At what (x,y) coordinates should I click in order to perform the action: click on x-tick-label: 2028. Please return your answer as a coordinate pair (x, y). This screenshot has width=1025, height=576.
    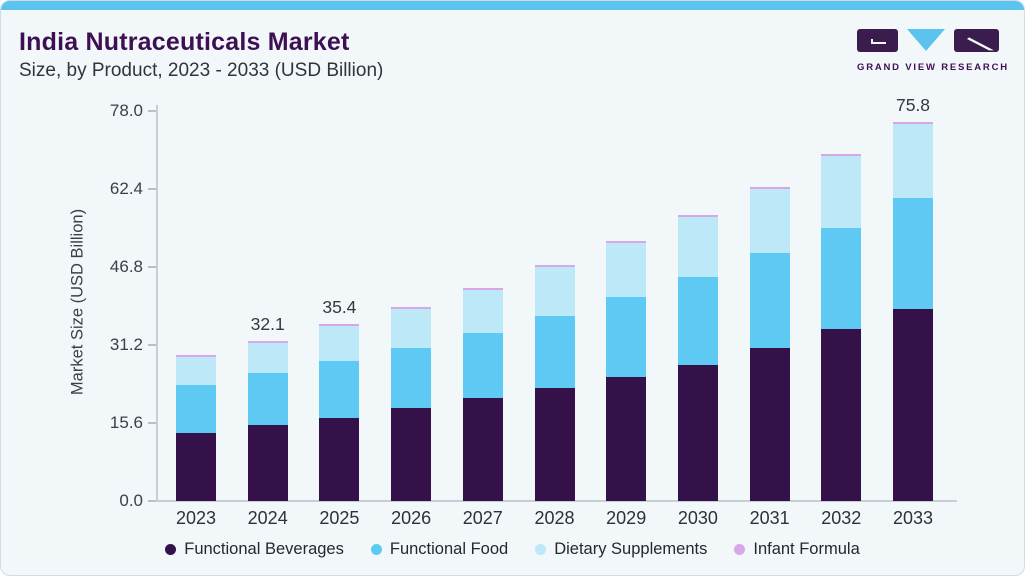
    Looking at the image, I should click on (554, 518).